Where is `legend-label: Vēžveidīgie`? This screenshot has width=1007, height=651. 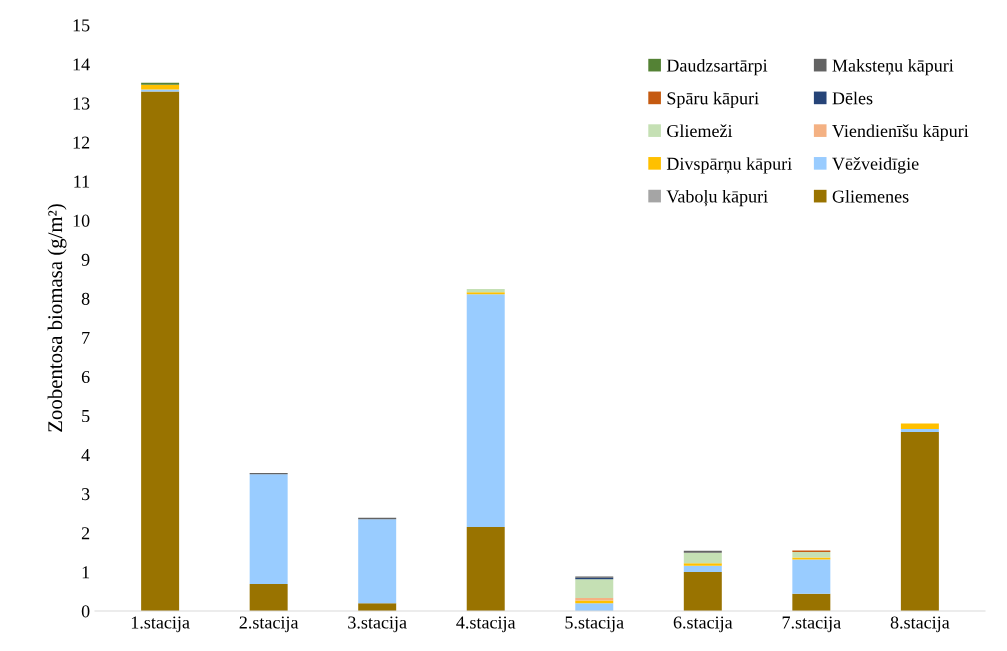 legend-label: Vēžveidīgie is located at coordinates (875, 165).